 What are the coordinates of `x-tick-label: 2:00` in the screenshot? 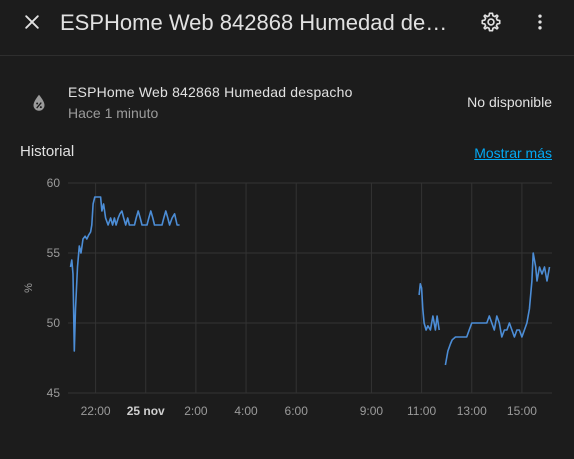 It's located at (196, 411).